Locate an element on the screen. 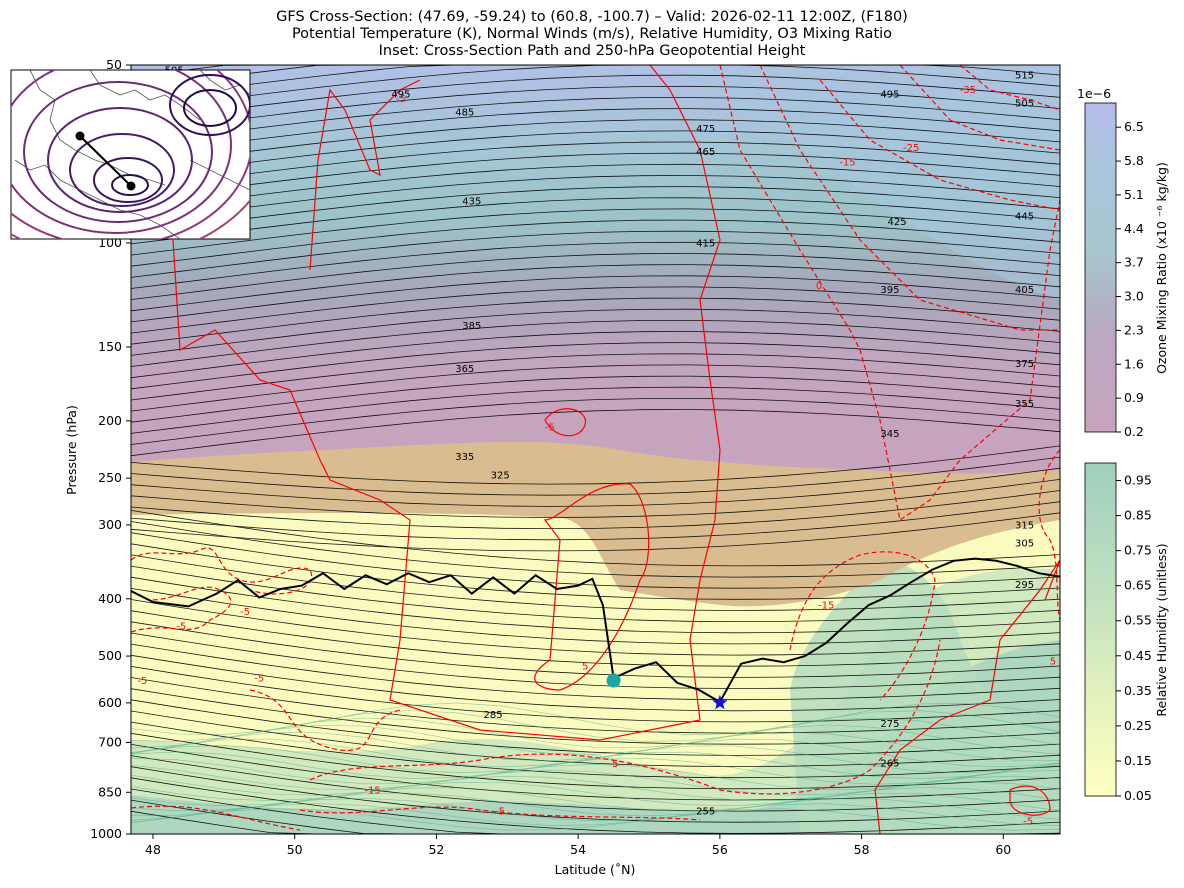 The height and width of the screenshot is (888, 1184). x-tick-label: 52 is located at coordinates (436, 849).